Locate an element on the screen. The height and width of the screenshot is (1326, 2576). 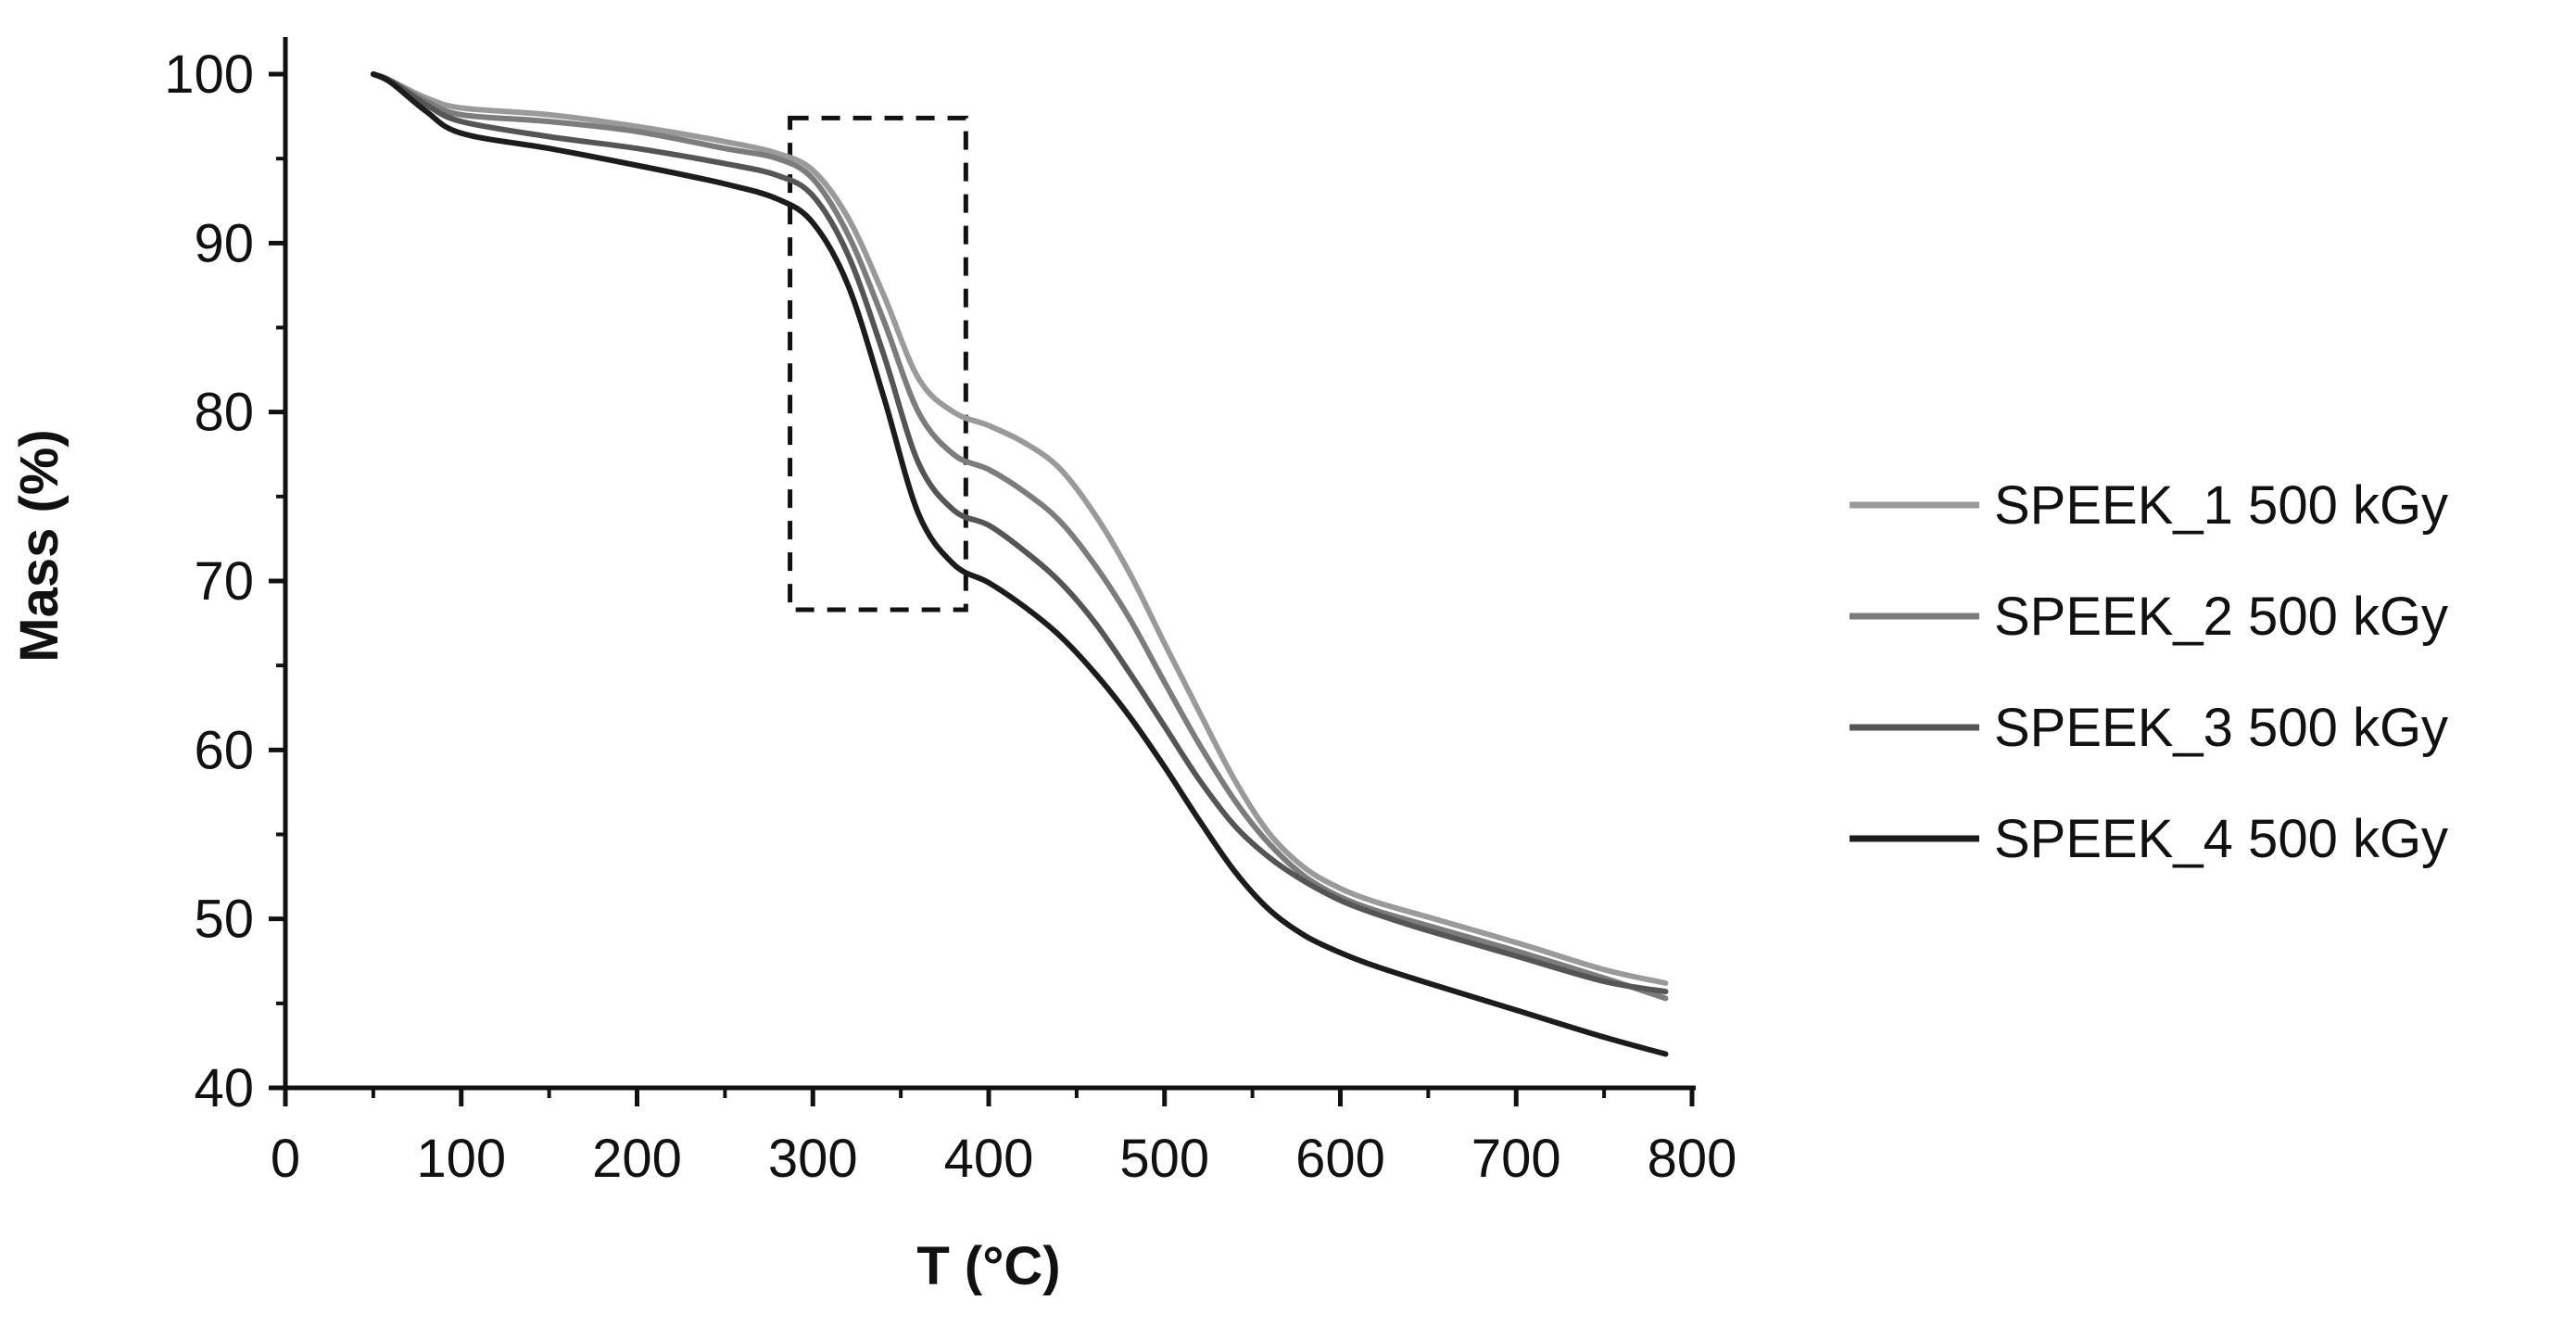
highlight-box-group is located at coordinates (878, 363).